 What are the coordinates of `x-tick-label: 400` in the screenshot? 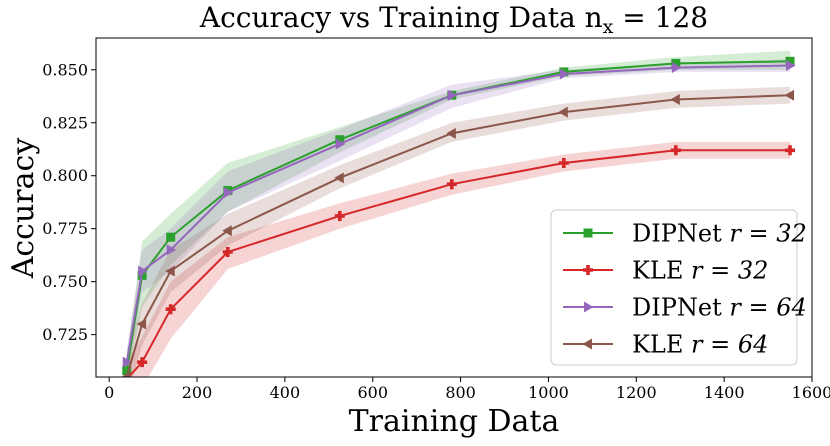 It's located at (285, 392).